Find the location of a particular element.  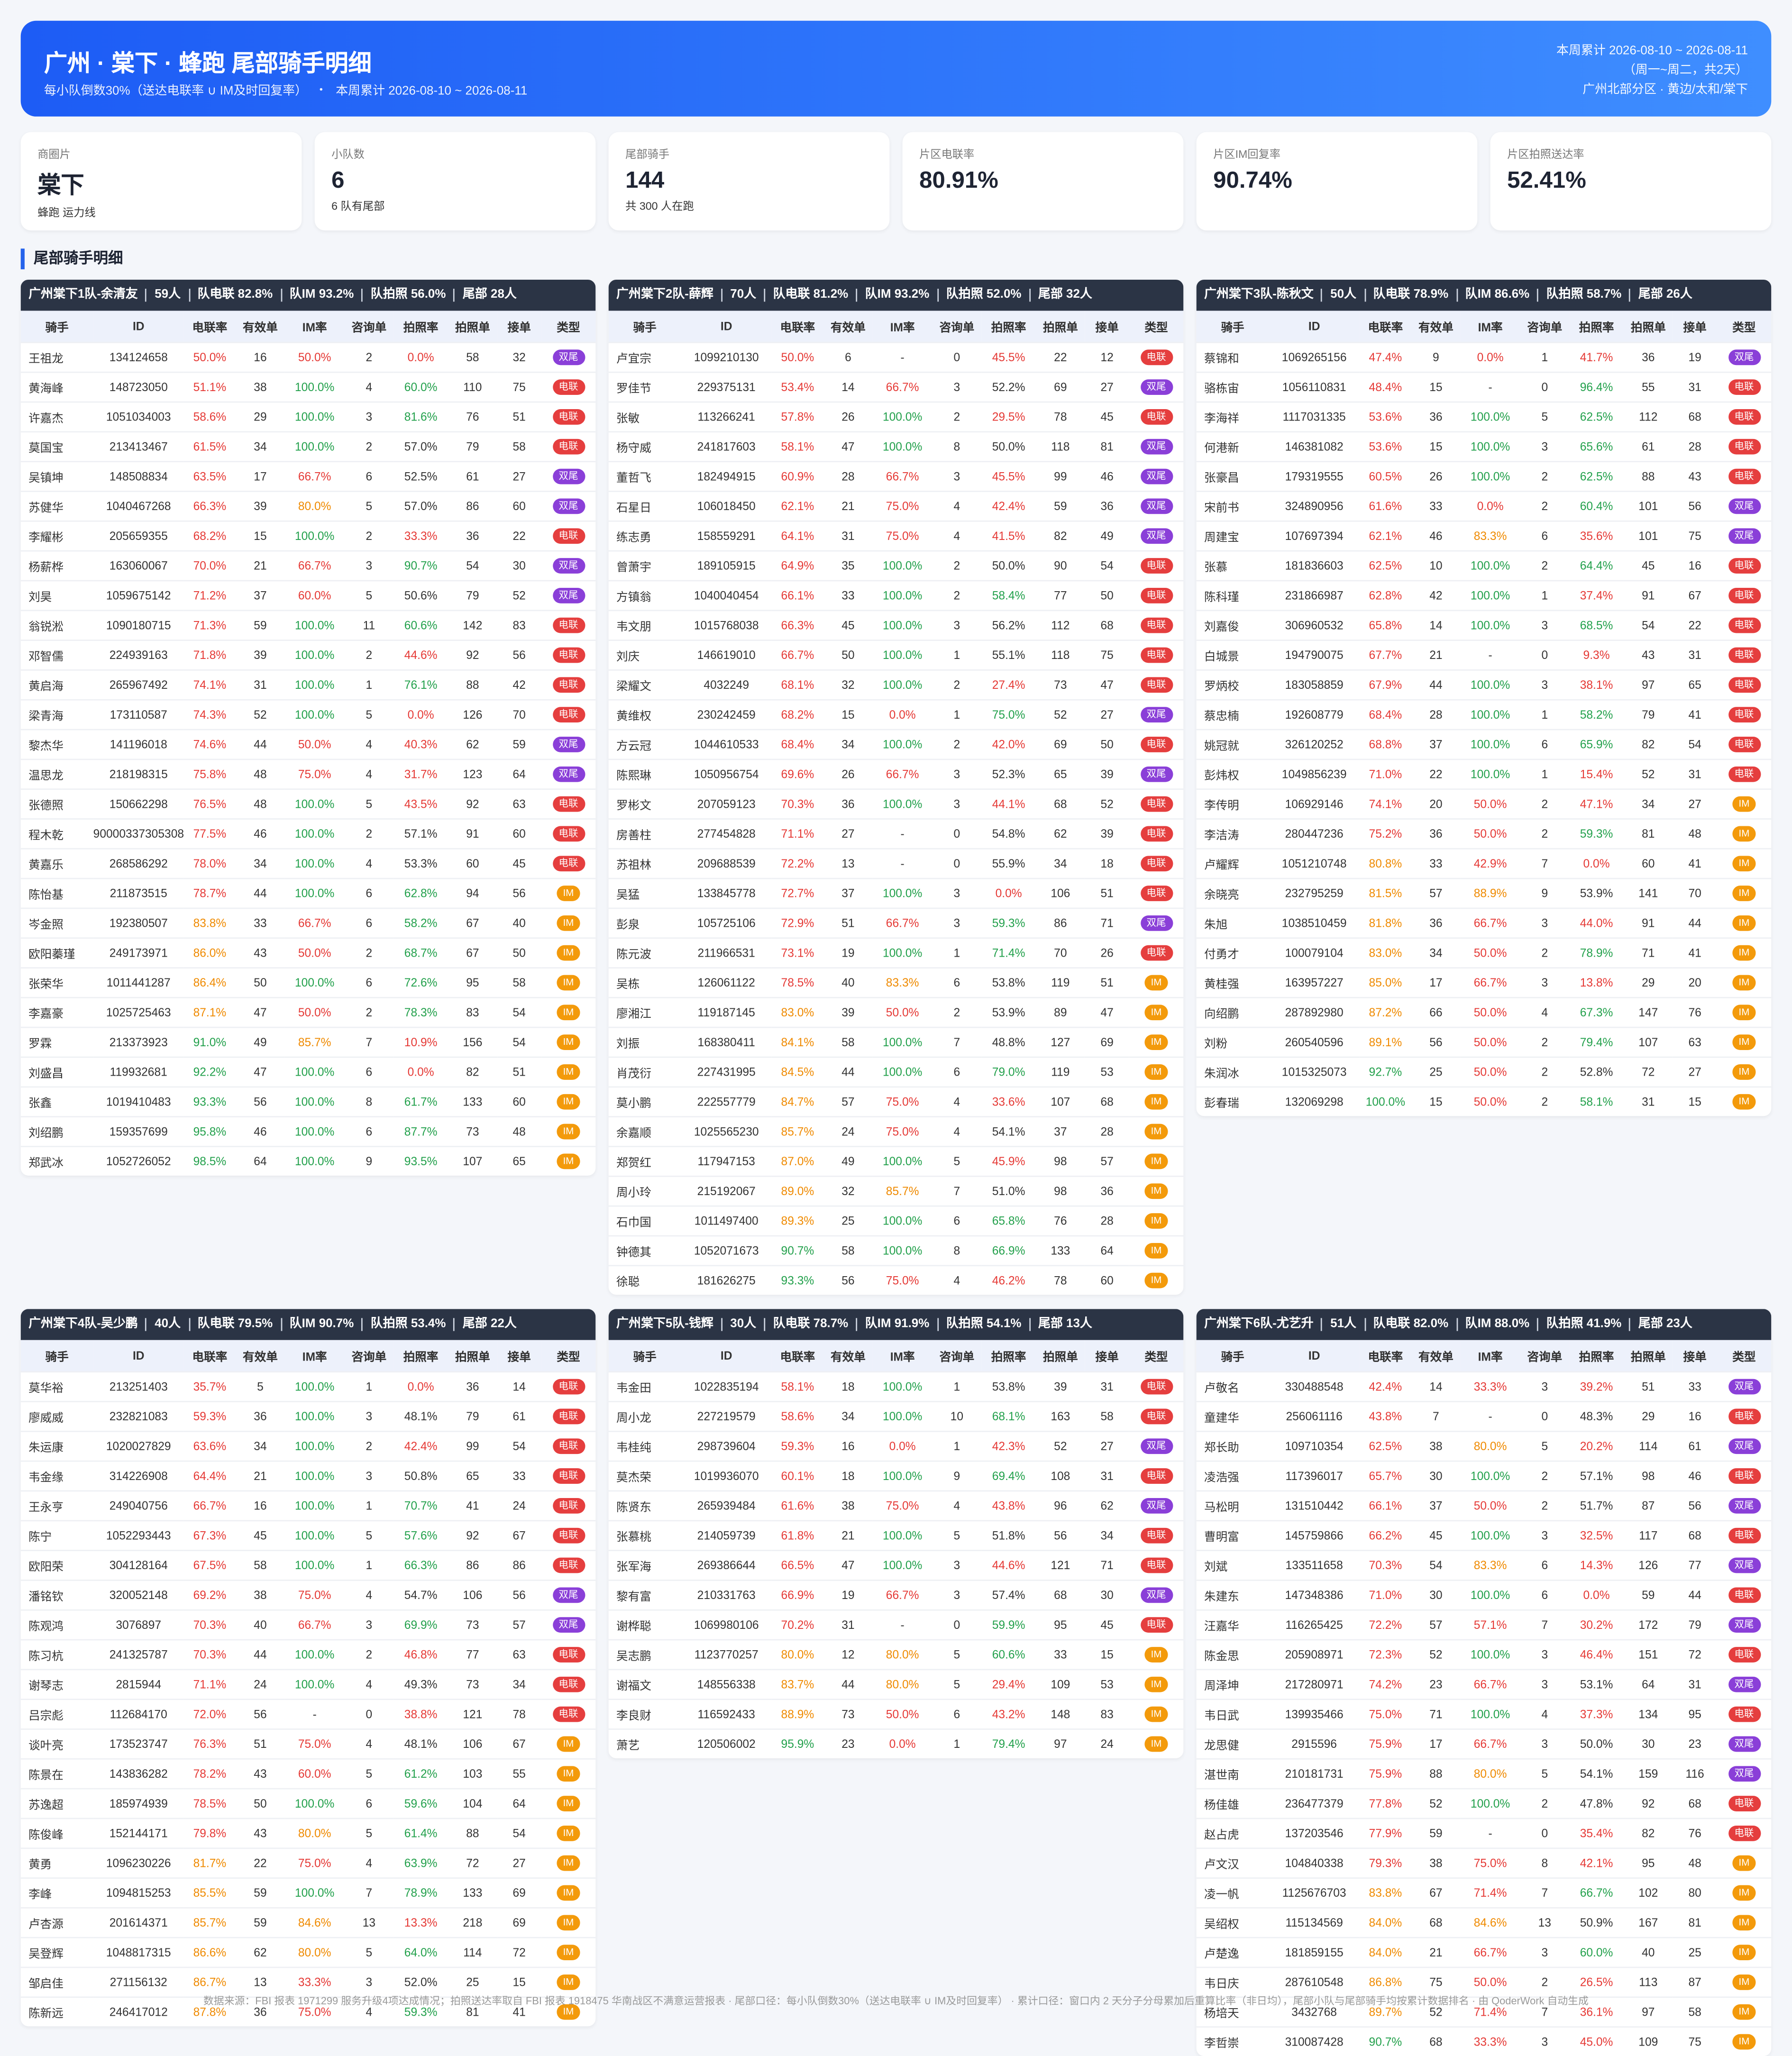

rider-row: 方镇翁 1040040454 66.1% 33 100.0% 2 58.4% 77 50 电联 is located at coordinates (896, 595).